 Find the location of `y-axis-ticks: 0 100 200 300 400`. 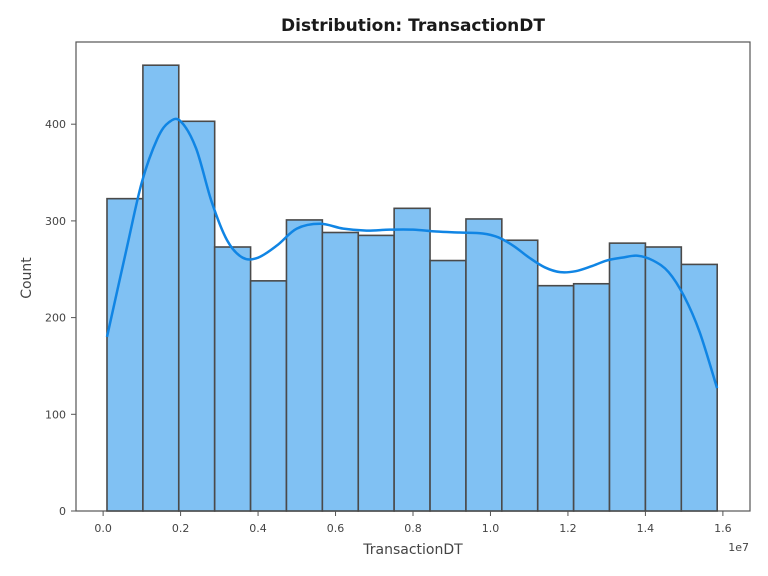

y-axis-ticks: 0 100 200 300 400 is located at coordinates (60, 318).